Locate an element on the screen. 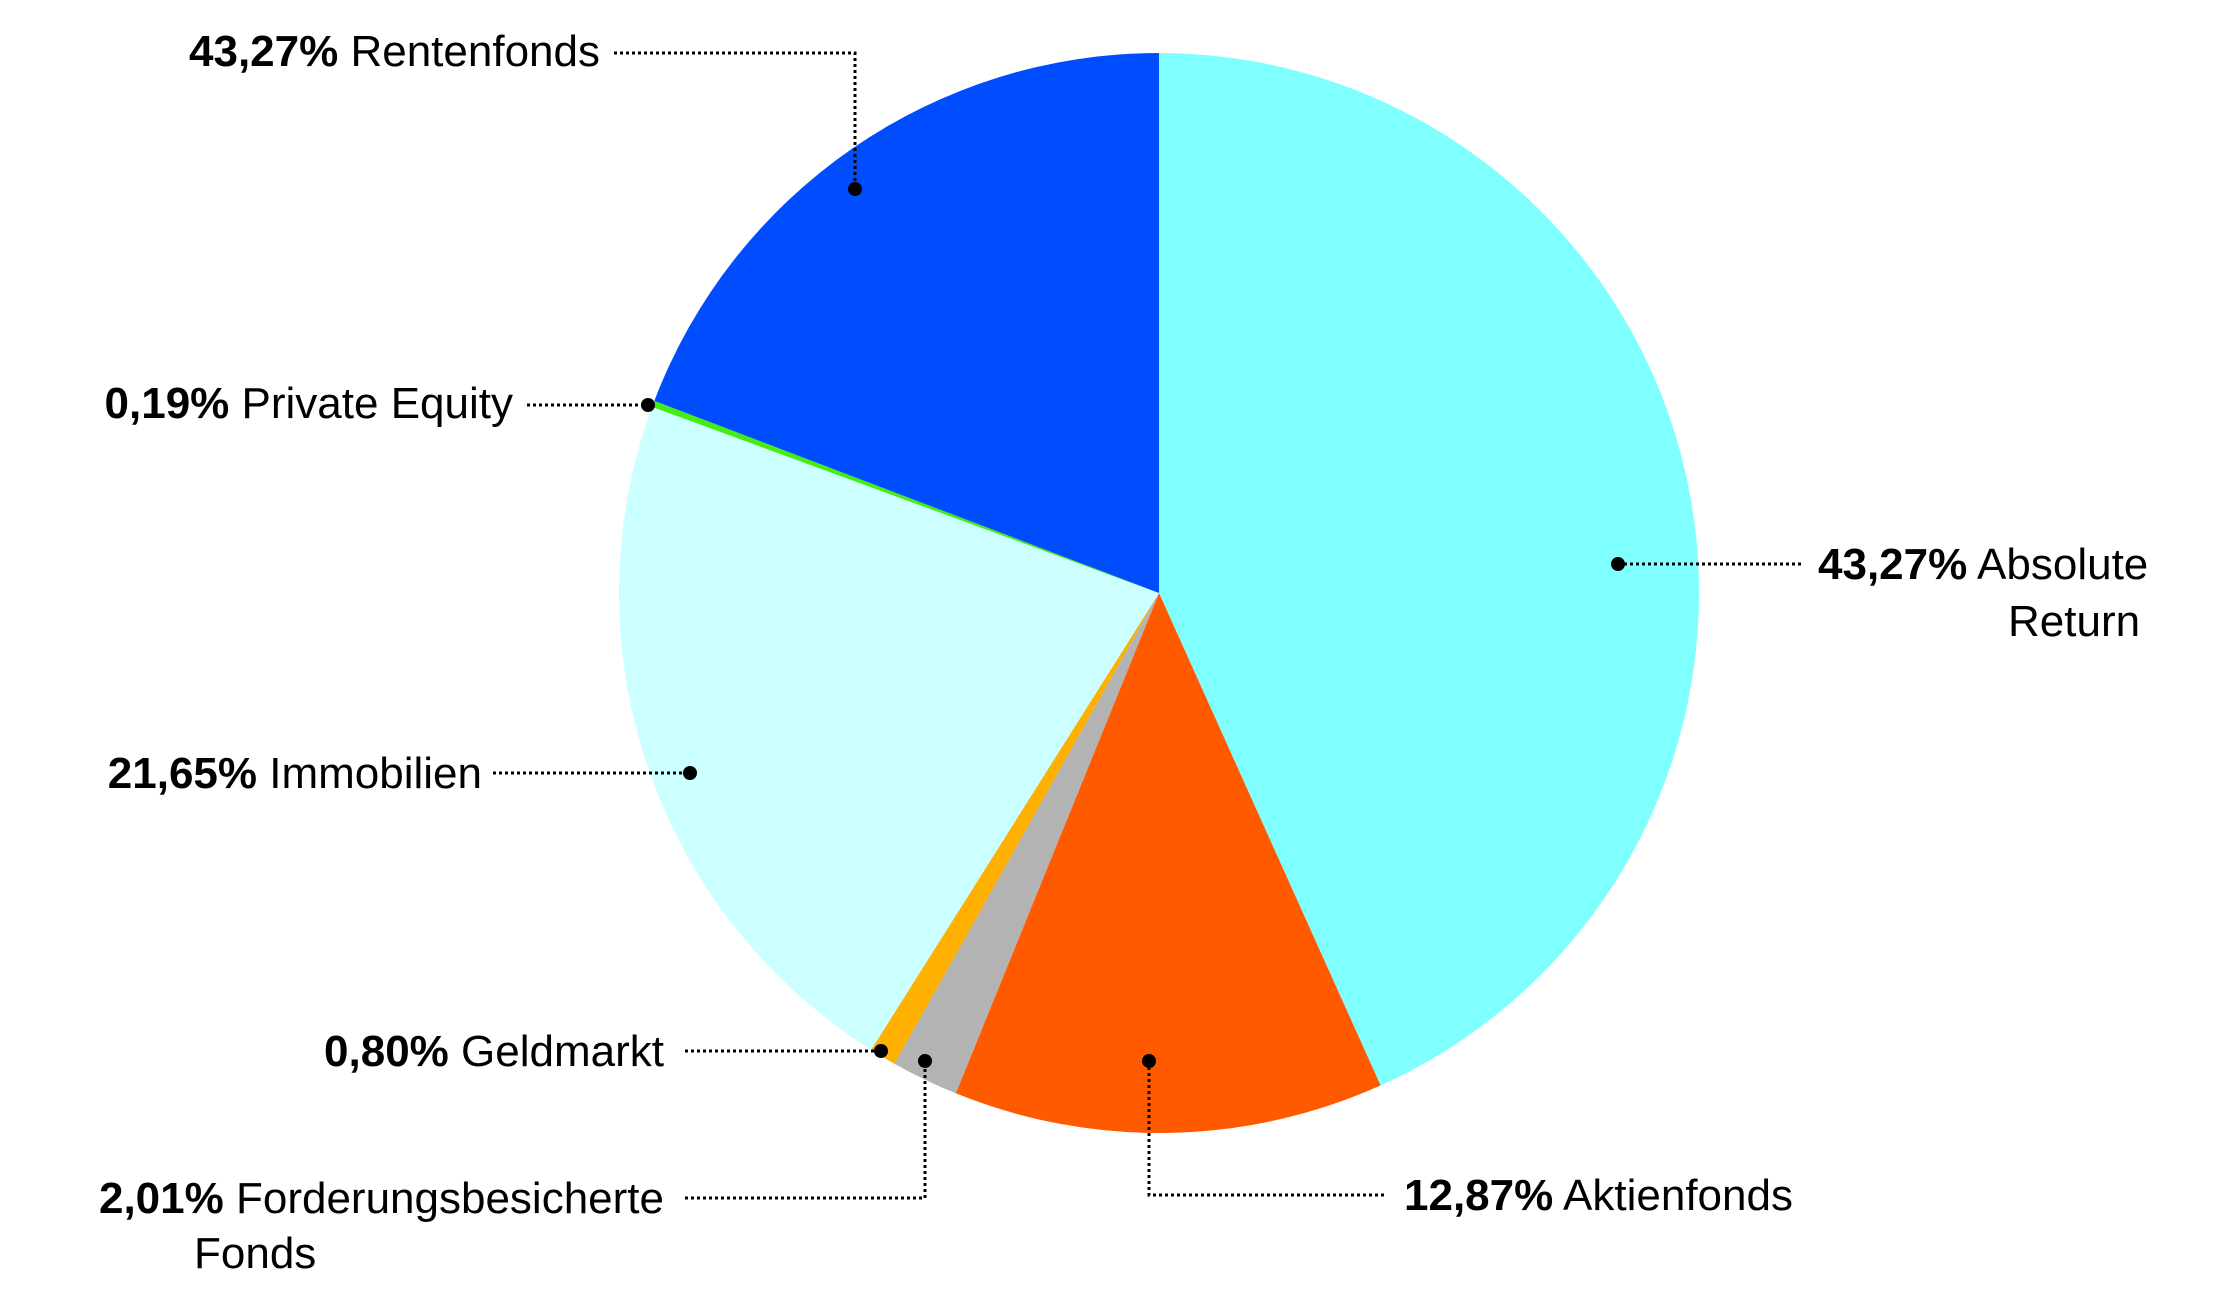 Image resolution: width=2213 pixels, height=1292 pixels. pie-slice-rentenfonds is located at coordinates (906, 323).